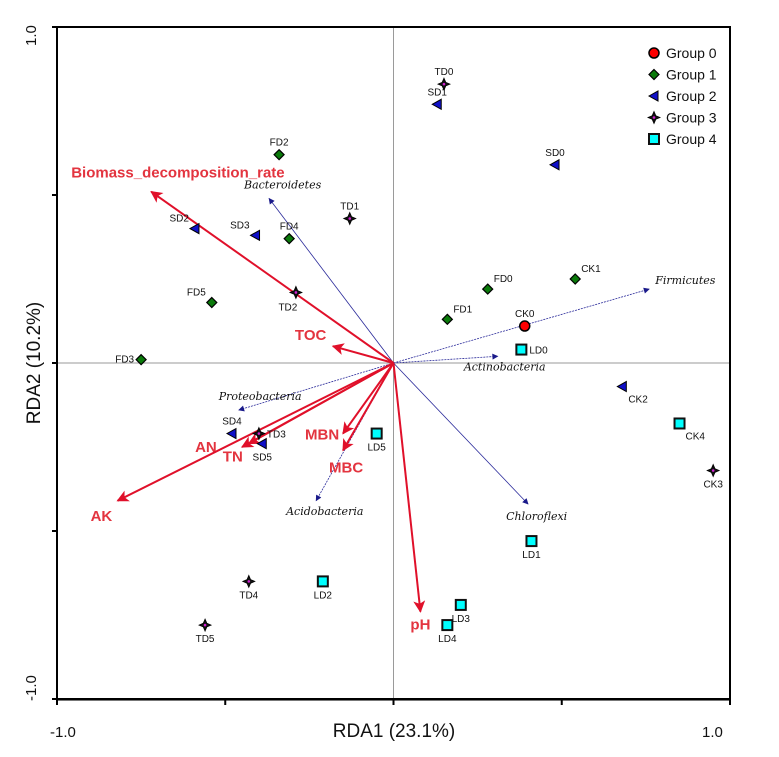  What do you see at coordinates (685, 280) in the screenshot?
I see `species-label-firmicutes: Firmicutes` at bounding box center [685, 280].